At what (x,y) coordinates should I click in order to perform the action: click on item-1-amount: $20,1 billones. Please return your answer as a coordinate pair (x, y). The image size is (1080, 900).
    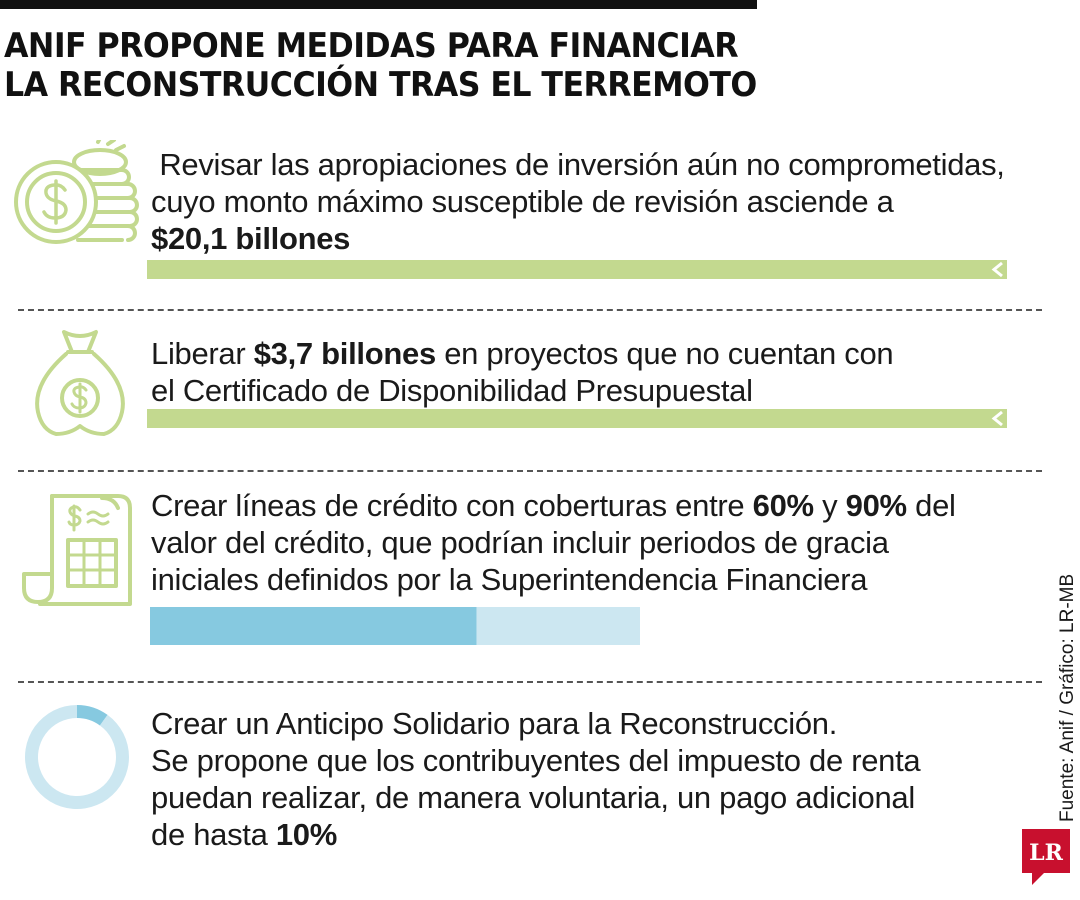
    Looking at the image, I should click on (251, 238).